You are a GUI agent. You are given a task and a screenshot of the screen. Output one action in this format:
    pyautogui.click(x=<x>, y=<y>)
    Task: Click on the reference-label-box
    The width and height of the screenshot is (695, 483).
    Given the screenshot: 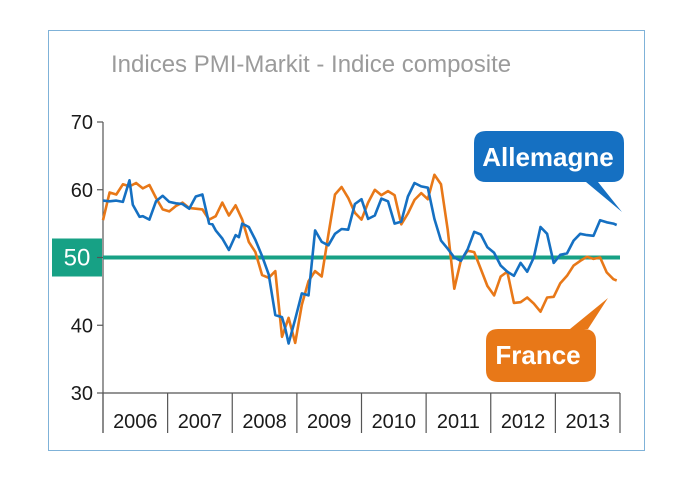 What is the action you would take?
    pyautogui.click(x=77, y=257)
    